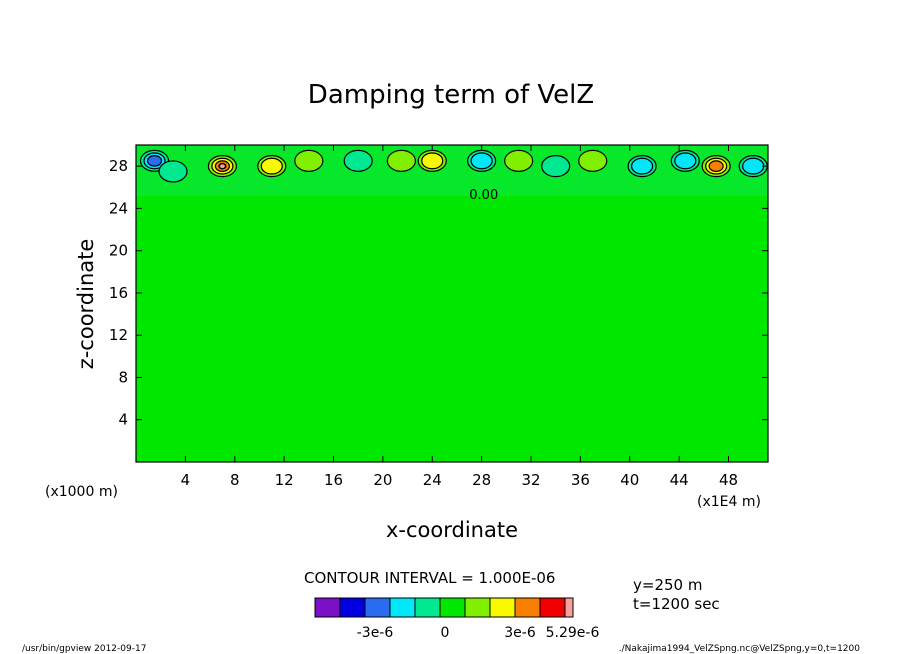 The width and height of the screenshot is (904, 654). Describe the element at coordinates (118, 208) in the screenshot. I see `y-tick-label: 24` at that location.